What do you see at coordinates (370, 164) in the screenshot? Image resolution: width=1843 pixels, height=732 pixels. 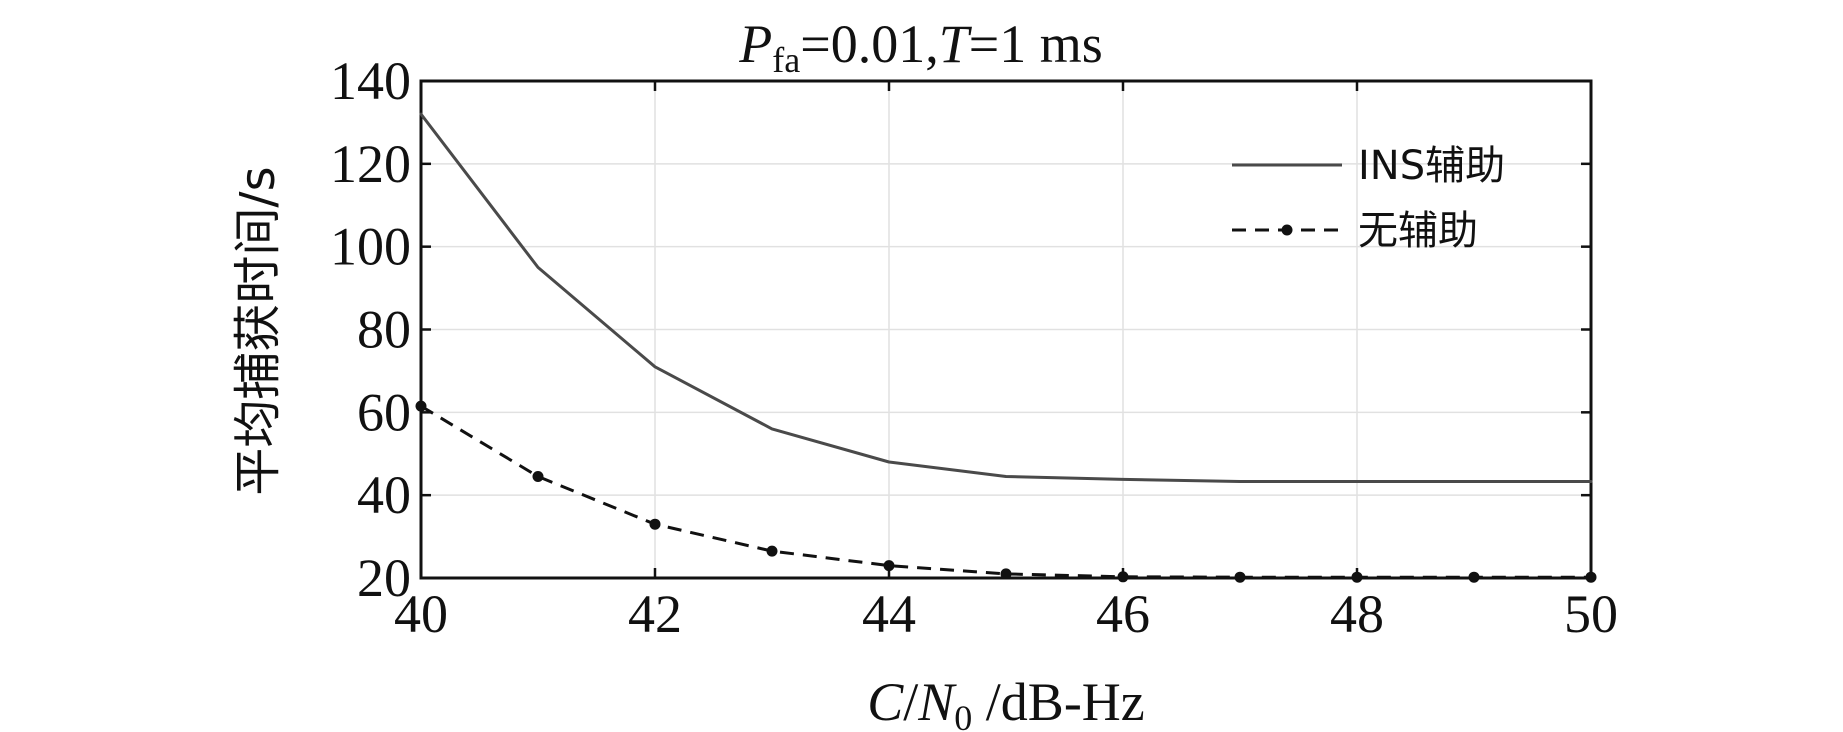 I see `y-tick-label-5: 120` at bounding box center [370, 164].